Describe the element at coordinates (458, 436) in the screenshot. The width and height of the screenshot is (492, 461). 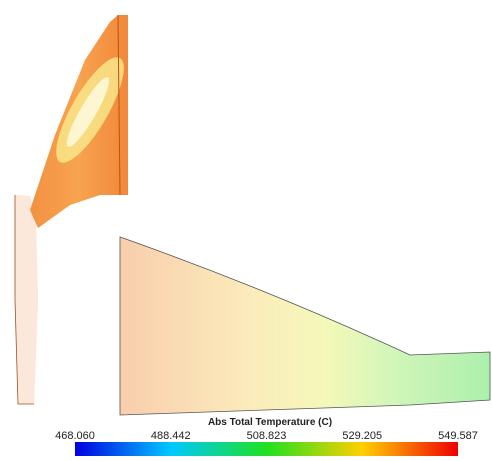
I see `colorbar-tick-label: 549.587` at that location.